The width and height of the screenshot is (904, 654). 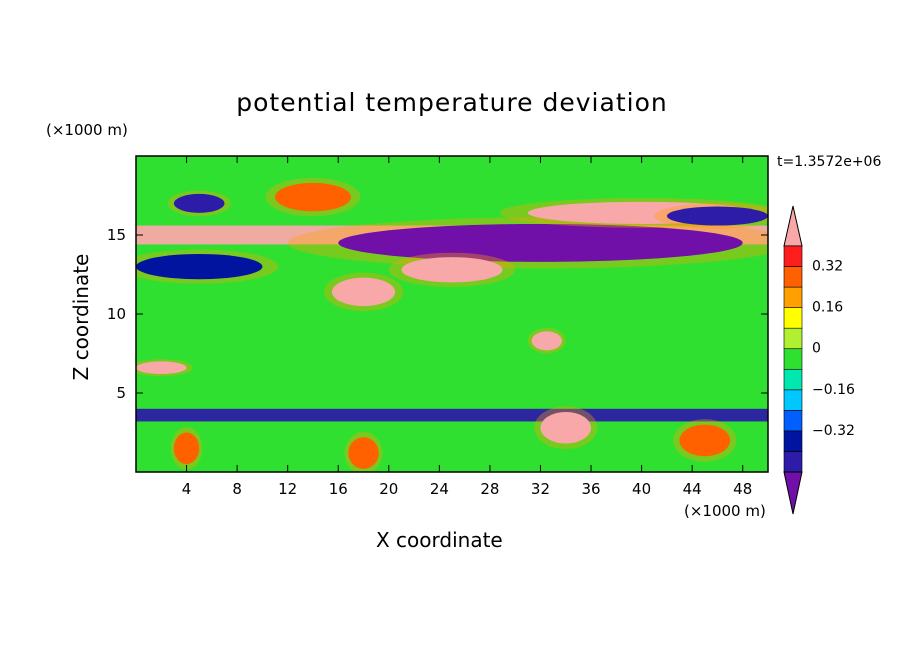 I want to click on x-tick-label: 32, so click(x=540, y=489).